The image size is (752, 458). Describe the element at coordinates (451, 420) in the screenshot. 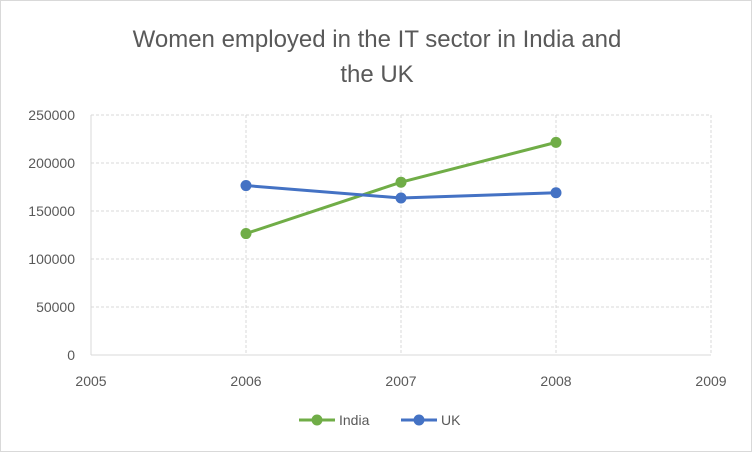

I see `legend-label-uk: UK` at that location.